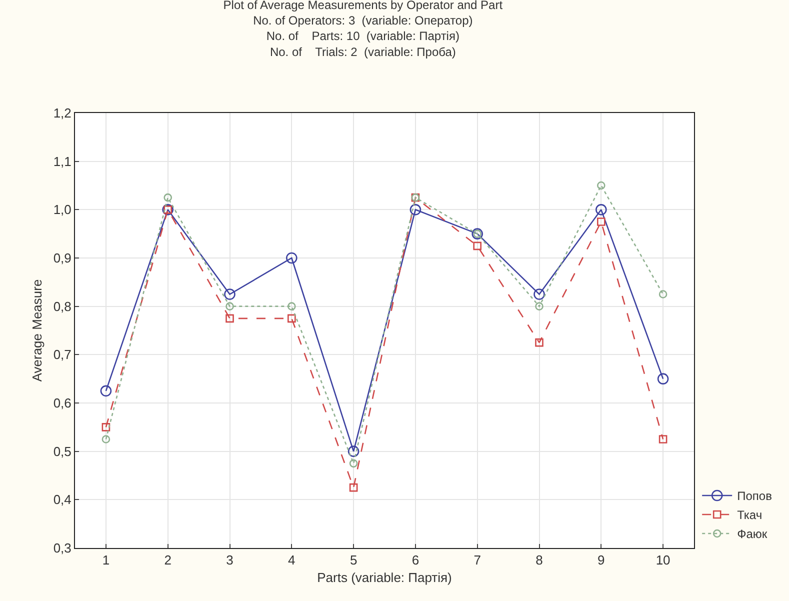 Image resolution: width=789 pixels, height=601 pixels. Describe the element at coordinates (62, 306) in the screenshot. I see `y-tick-label: 0,8` at that location.